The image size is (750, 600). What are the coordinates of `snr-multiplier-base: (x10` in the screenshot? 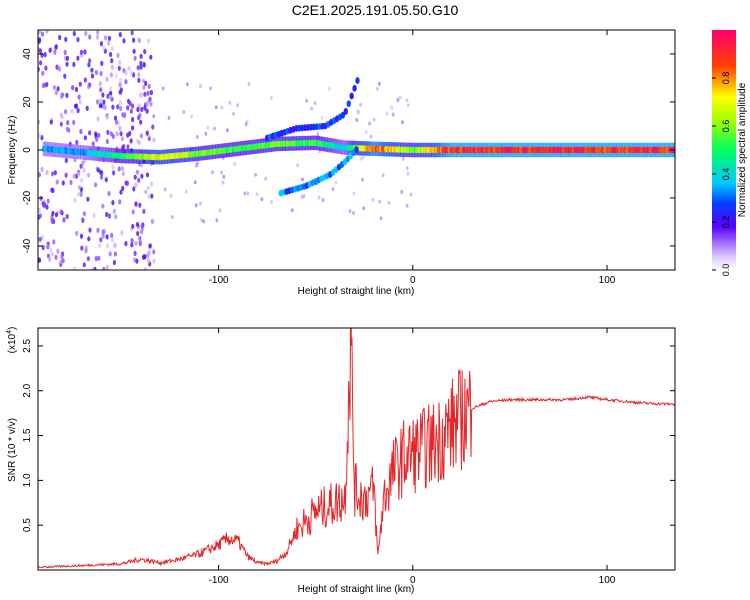 It's located at (12, 343).